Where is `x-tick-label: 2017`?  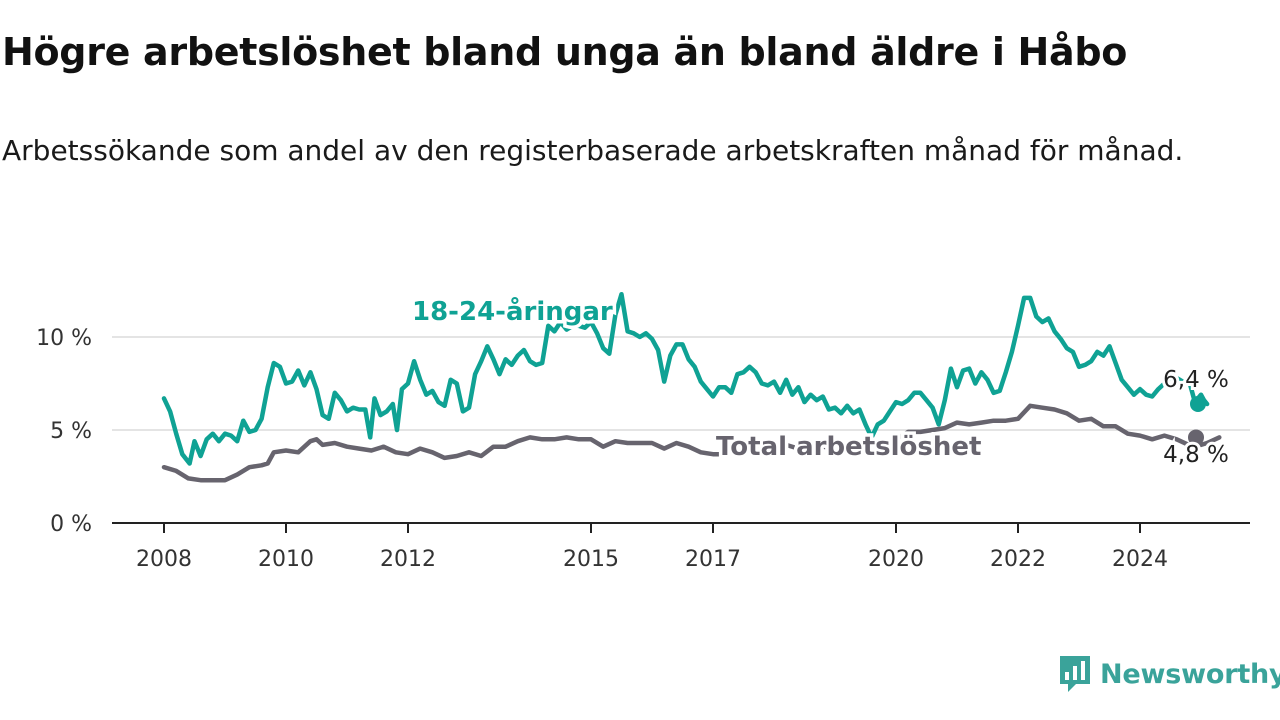
x-tick-label: 2017 is located at coordinates (713, 559).